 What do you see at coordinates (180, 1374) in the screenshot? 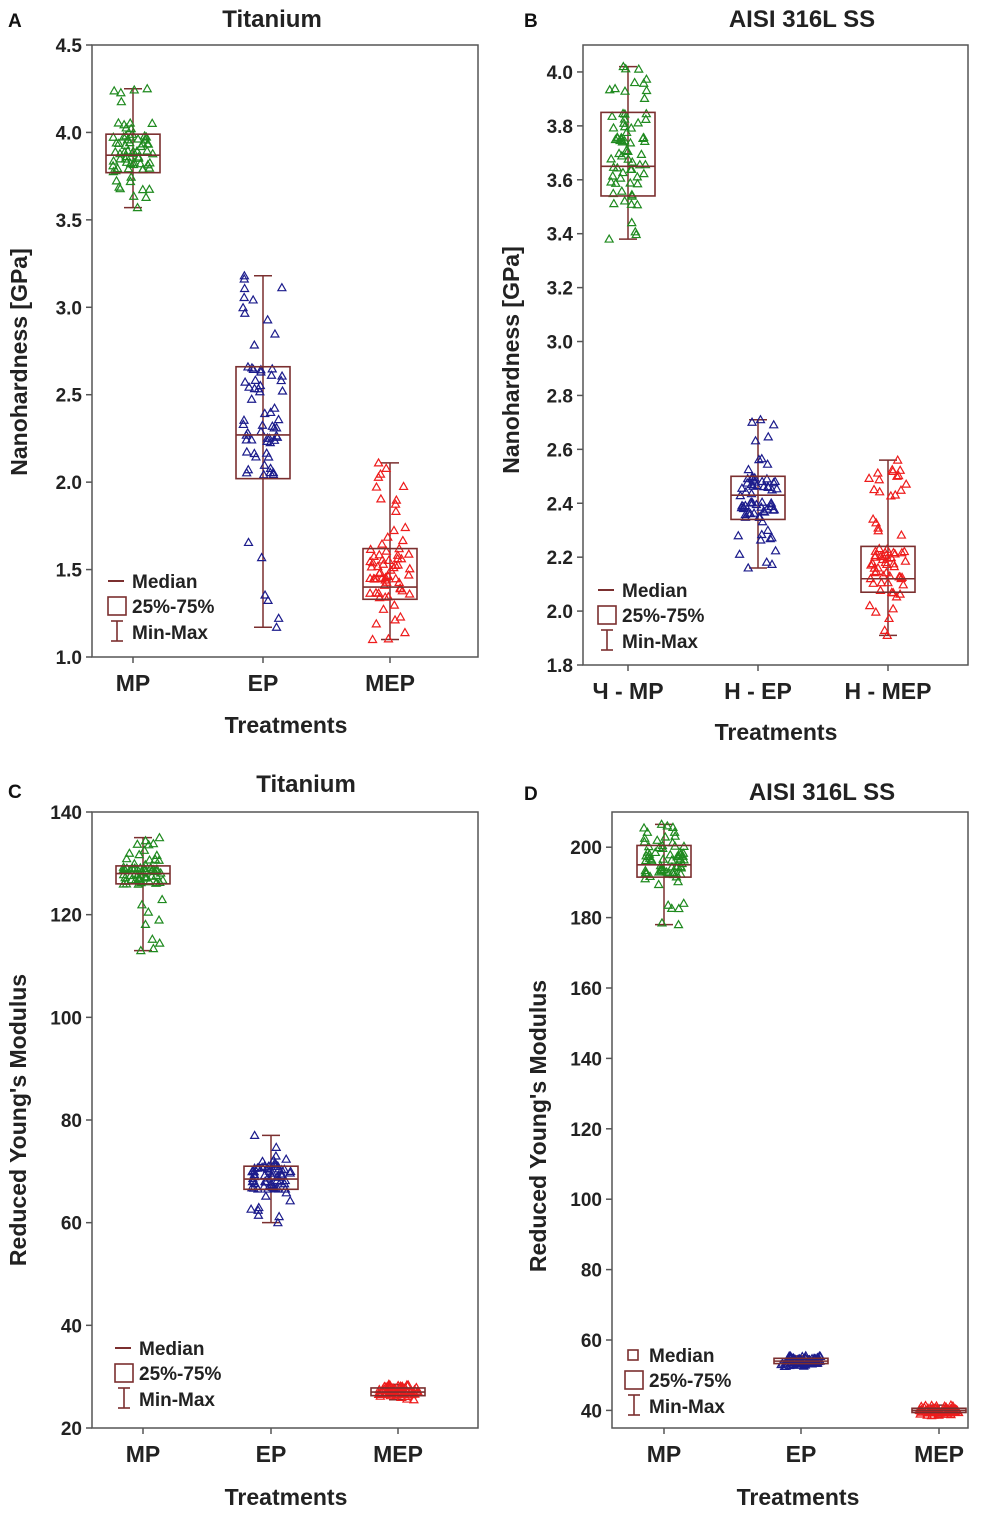
I see `legend-iqr-label: 25%-75%` at bounding box center [180, 1374].